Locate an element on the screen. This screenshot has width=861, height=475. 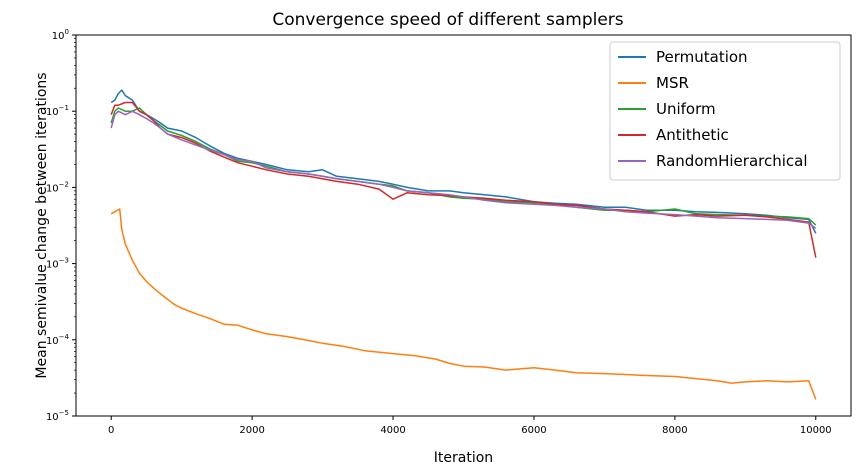
legend-label: RandomHierarchical is located at coordinates (732, 161).